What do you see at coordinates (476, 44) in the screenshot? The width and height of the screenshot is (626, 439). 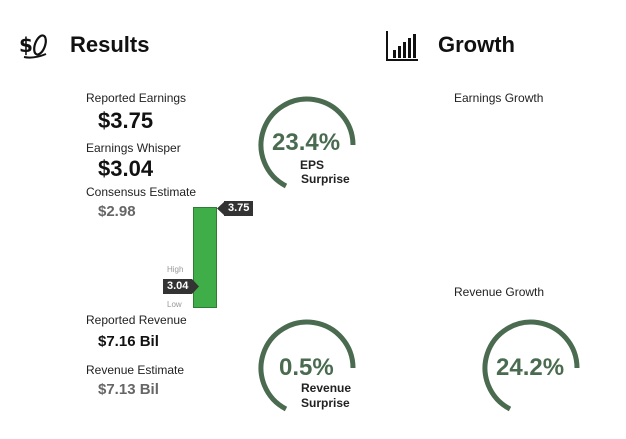 I see `growth-title: Growth` at bounding box center [476, 44].